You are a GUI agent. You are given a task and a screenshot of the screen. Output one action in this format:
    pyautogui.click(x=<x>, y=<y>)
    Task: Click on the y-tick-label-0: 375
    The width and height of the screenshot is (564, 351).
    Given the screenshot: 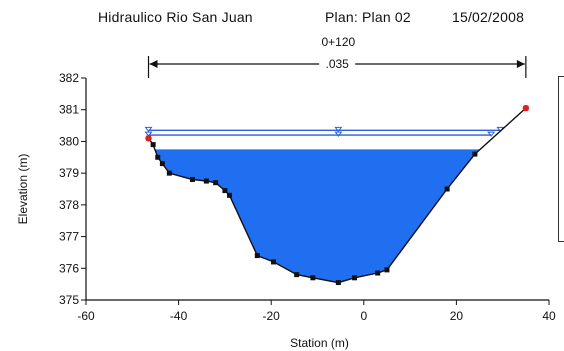 What is the action you would take?
    pyautogui.click(x=69, y=300)
    